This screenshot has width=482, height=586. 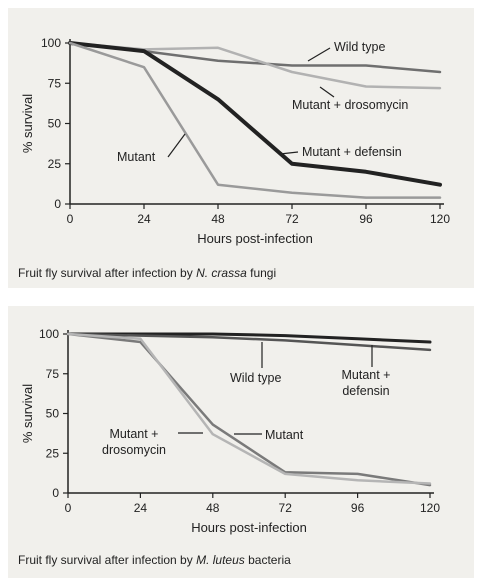 What do you see at coordinates (134, 450) in the screenshot?
I see `series-label: drosomycin` at bounding box center [134, 450].